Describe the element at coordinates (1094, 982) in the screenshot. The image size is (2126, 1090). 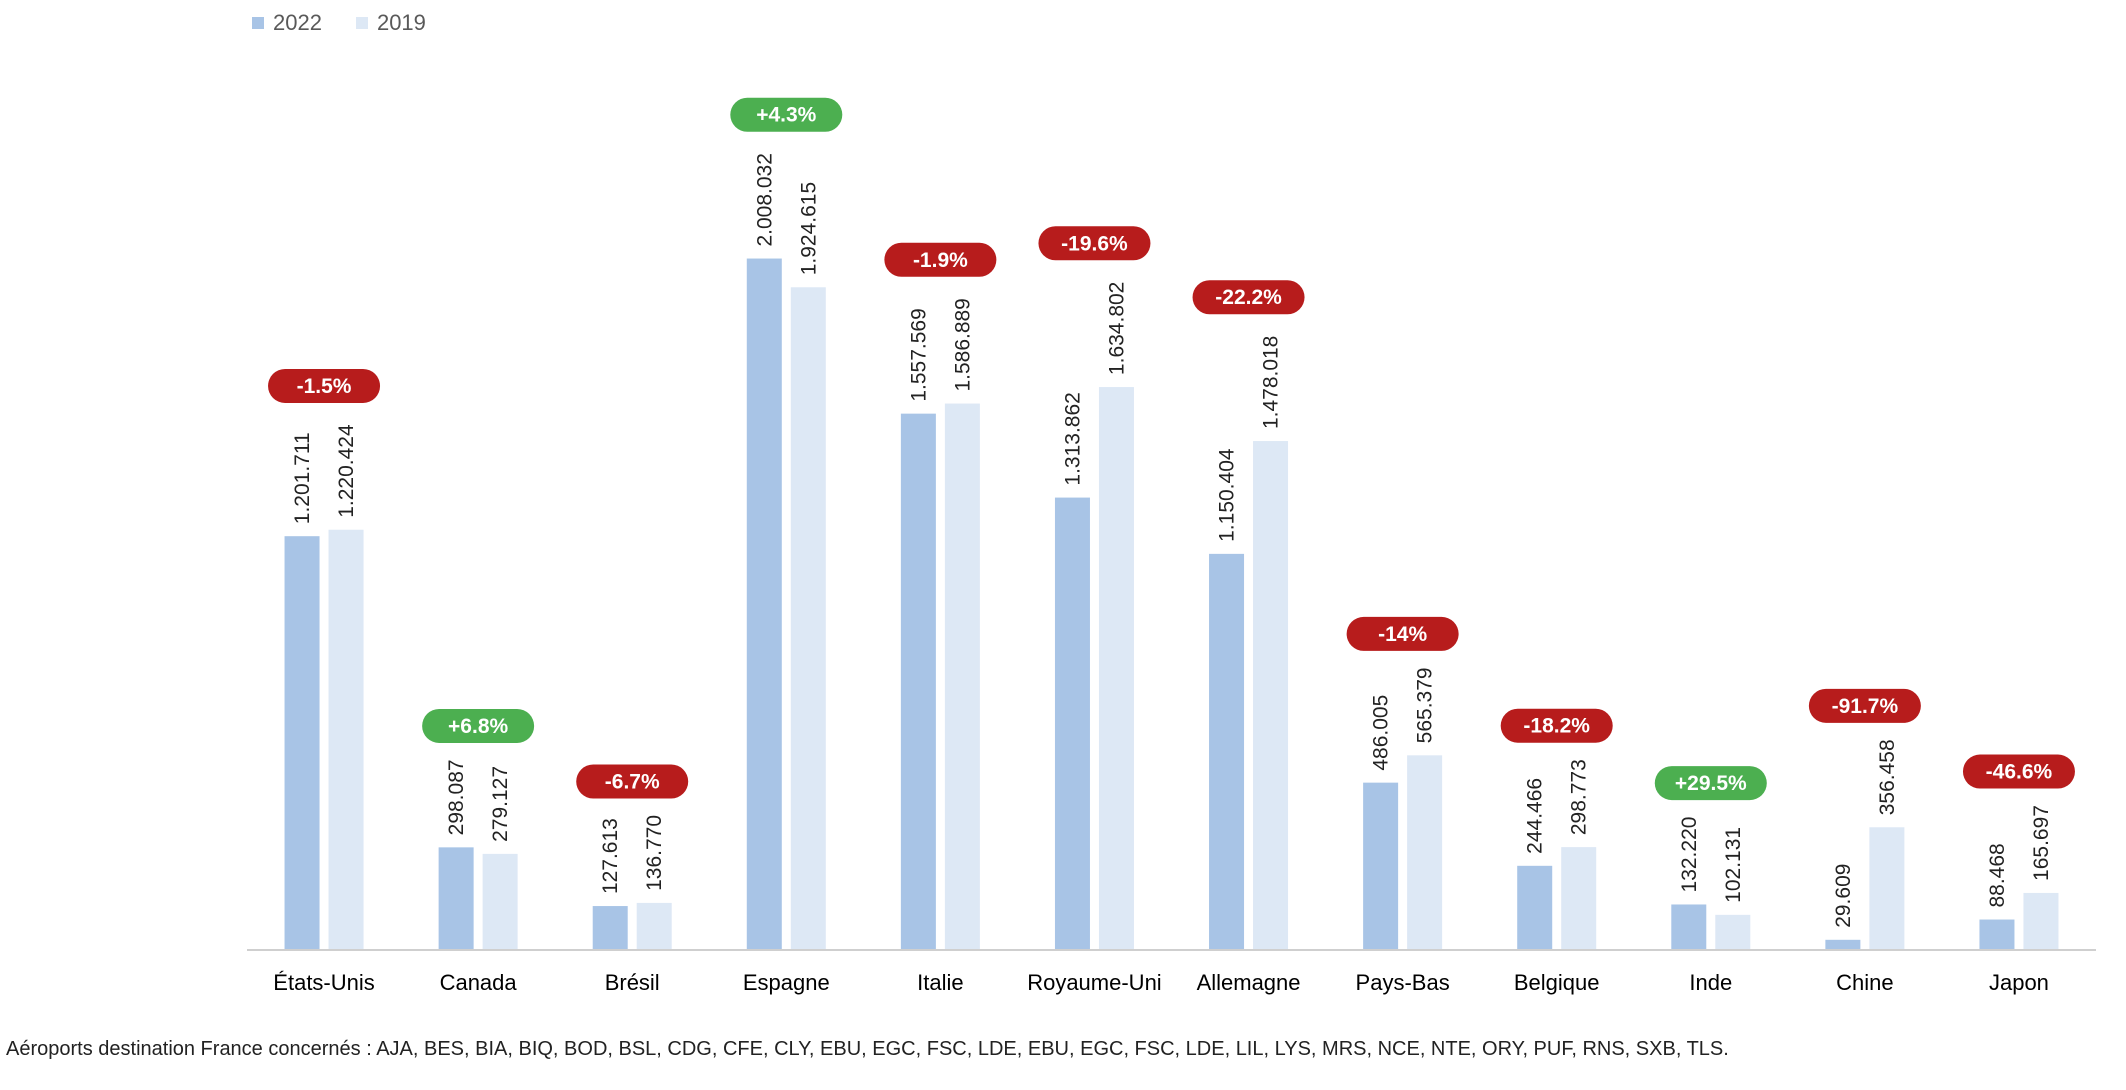
I see `category-label: Royaume-Uni` at that location.